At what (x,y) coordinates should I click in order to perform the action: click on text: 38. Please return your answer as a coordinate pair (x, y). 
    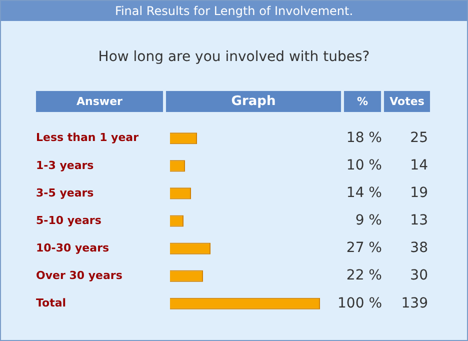
    Looking at the image, I should click on (419, 248).